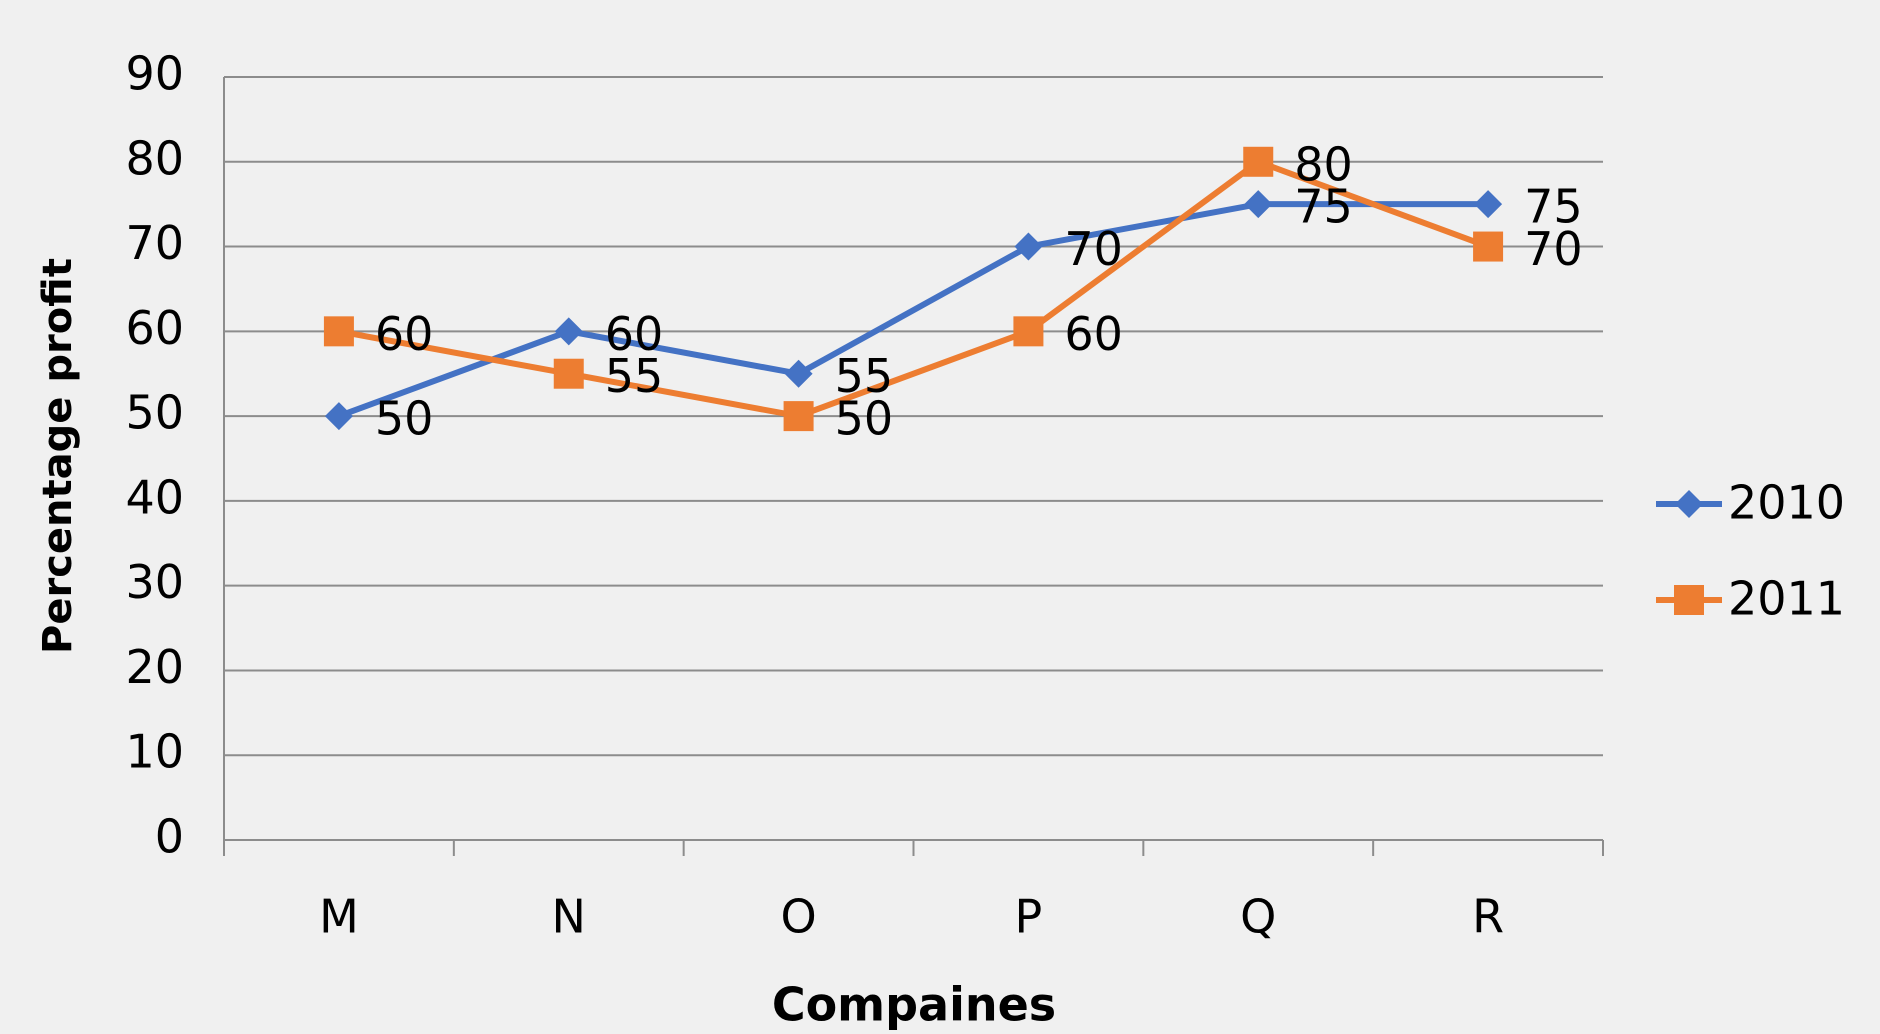 Image resolution: width=1880 pixels, height=1034 pixels. I want to click on series-line, so click(913, 310).